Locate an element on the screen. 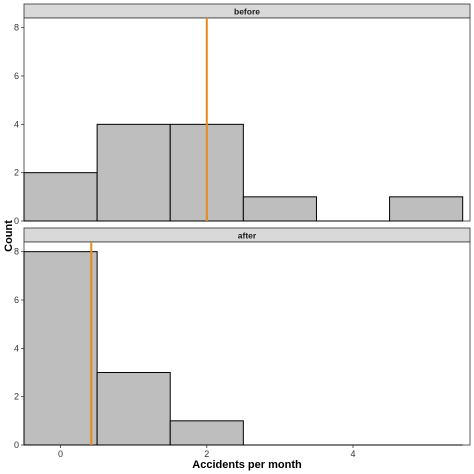 Image resolution: width=474 pixels, height=474 pixels. y-tick-label-after-2: 2 is located at coordinates (16, 397).